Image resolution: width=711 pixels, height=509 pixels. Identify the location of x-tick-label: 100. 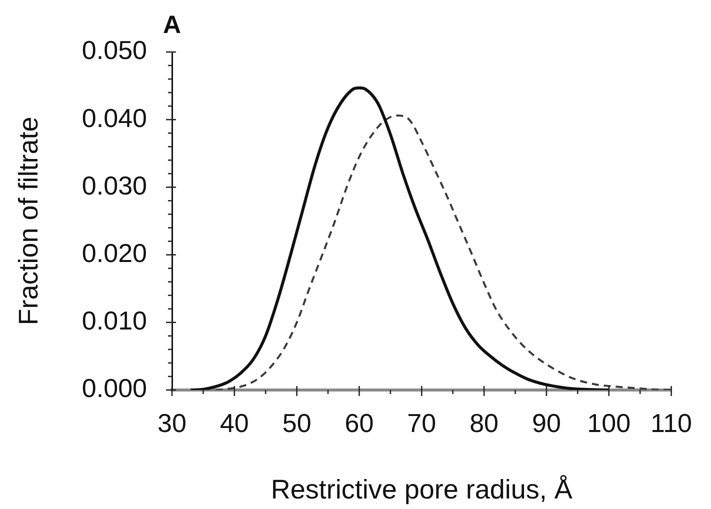
(609, 423).